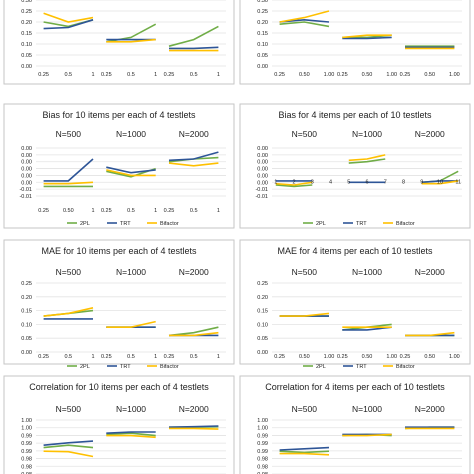 The image size is (474, 474). I want to click on y-tick-label: 0.99, so click(26, 444).